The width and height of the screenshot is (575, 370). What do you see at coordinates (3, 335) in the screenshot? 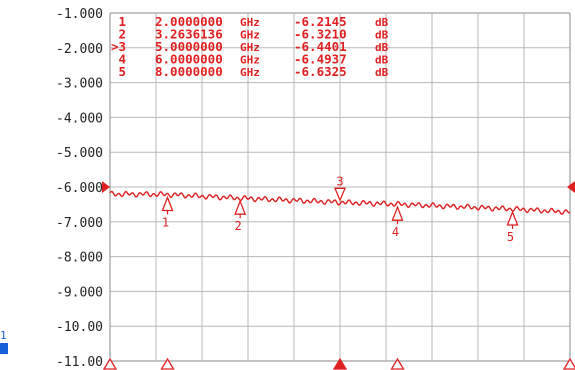
I see `channel-badge-label: 1` at bounding box center [3, 335].